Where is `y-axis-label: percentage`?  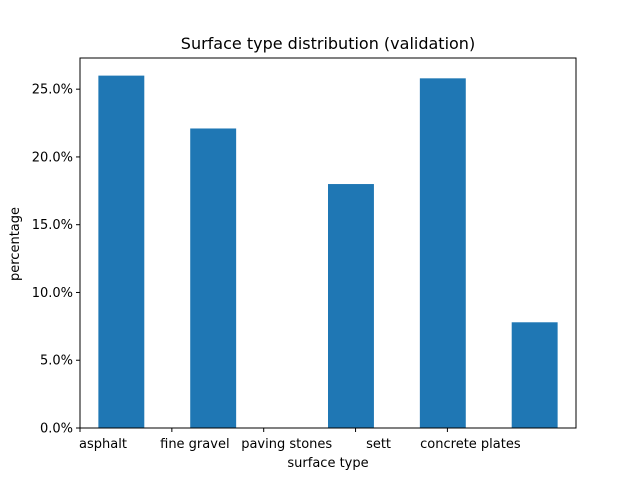
y-axis-label: percentage is located at coordinates (15, 244).